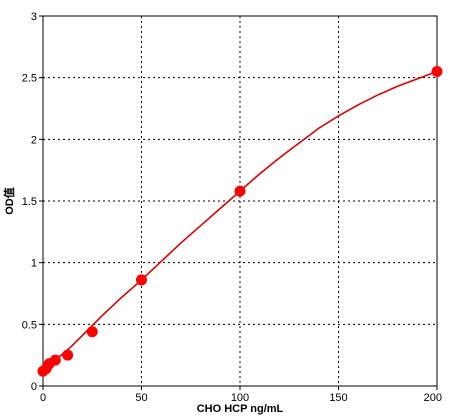 The image size is (449, 416). Describe the element at coordinates (43, 398) in the screenshot. I see `x-tick-label: 0` at that location.